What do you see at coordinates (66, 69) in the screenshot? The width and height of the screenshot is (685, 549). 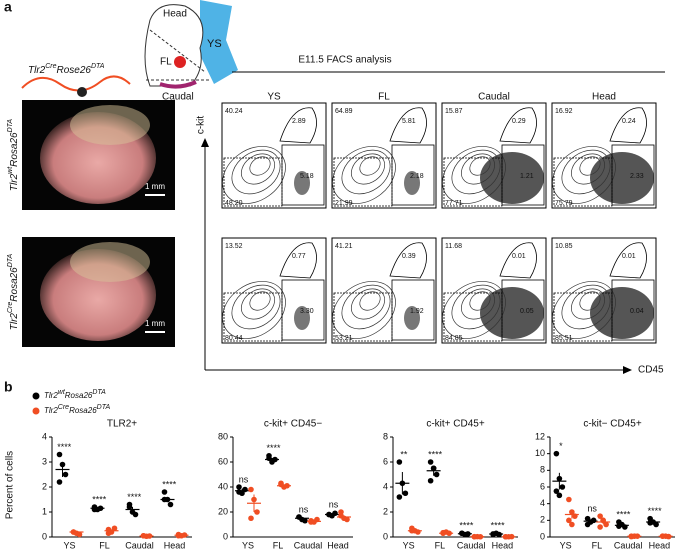 I see `genotype-label: Tlr2CreRose26DTA` at bounding box center [66, 69].